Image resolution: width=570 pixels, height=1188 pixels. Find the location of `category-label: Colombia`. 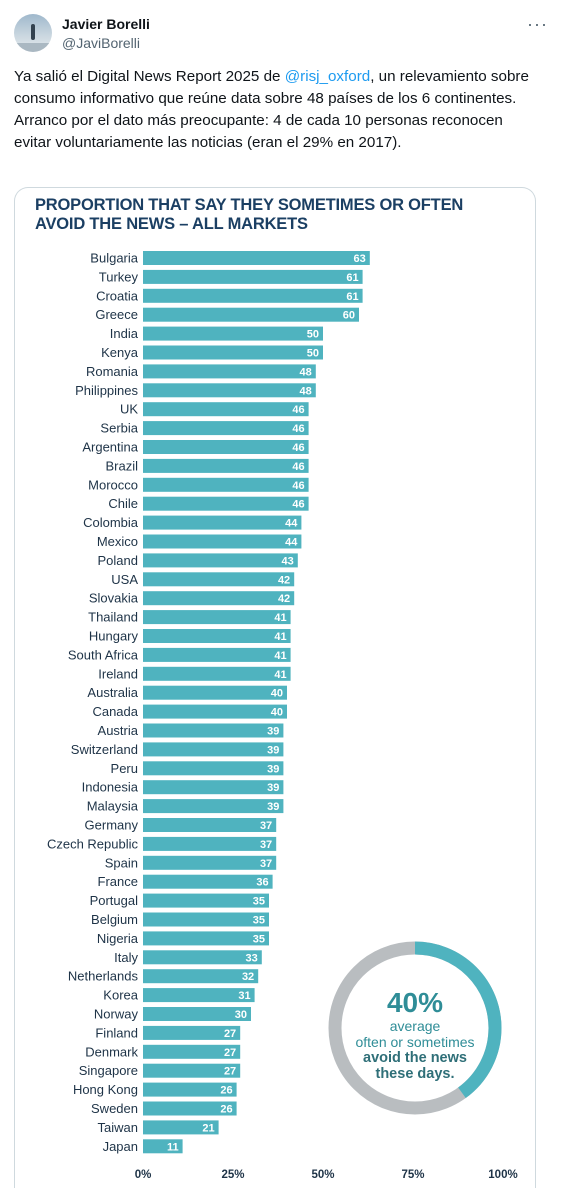

category-label: Colombia is located at coordinates (111, 522).